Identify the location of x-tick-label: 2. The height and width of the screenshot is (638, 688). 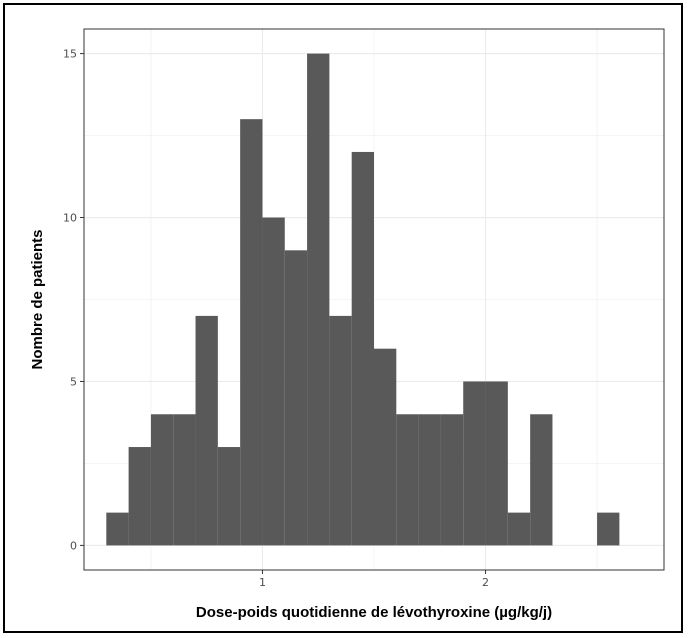
(485, 582).